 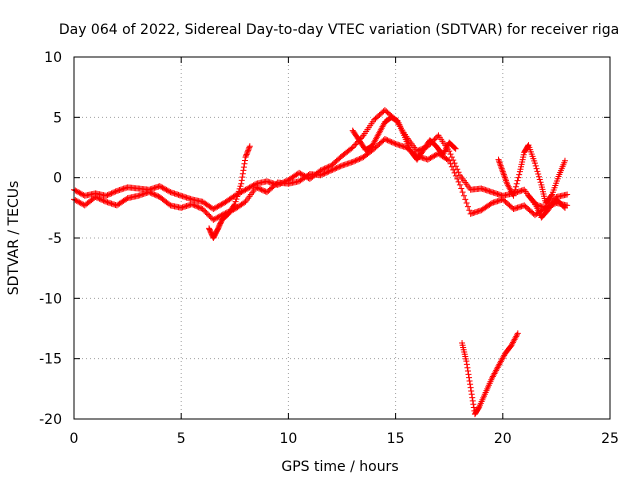 What do you see at coordinates (53, 58) in the screenshot?
I see `y-tick-label: 10` at bounding box center [53, 58].